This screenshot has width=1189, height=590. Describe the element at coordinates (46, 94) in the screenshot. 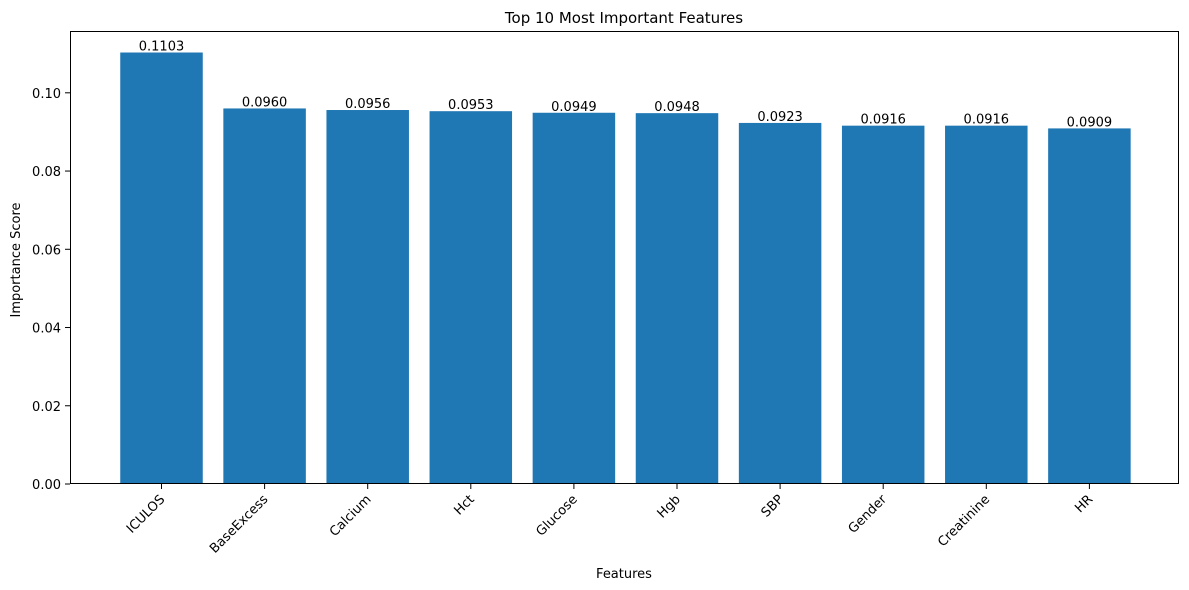

I see `y-tick-label: 0.10` at that location.